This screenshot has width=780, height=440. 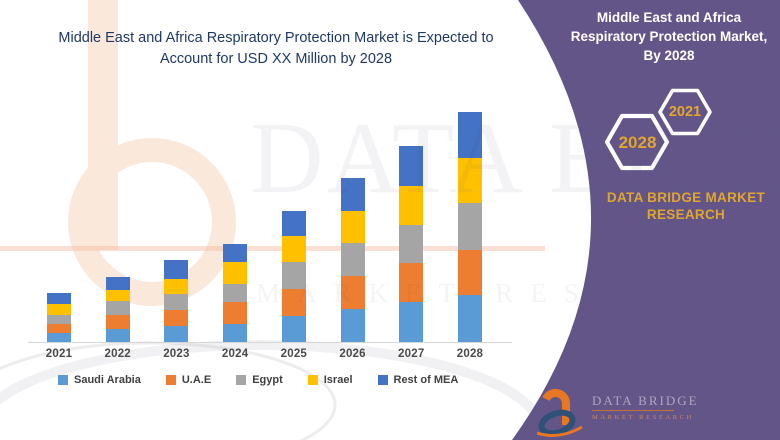 I want to click on x-label-2021: 2021, so click(x=59, y=354).